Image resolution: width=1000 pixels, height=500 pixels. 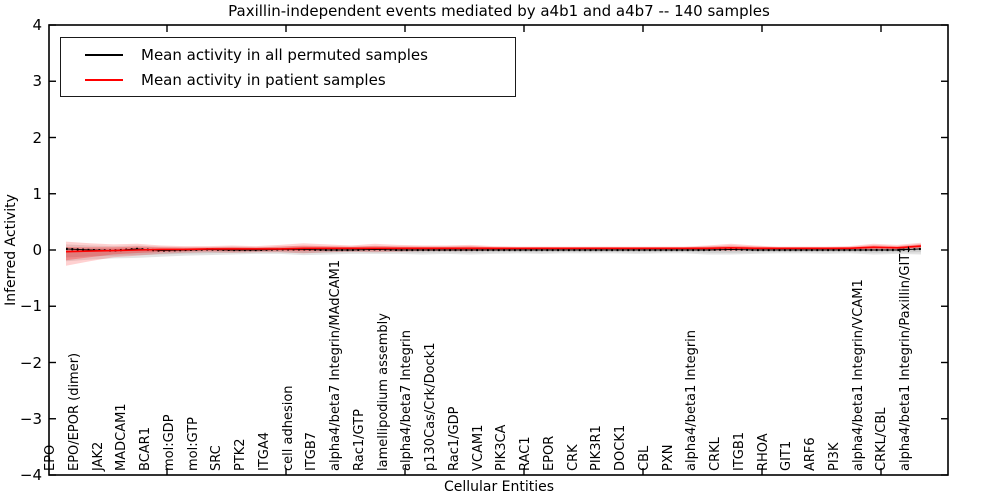 What do you see at coordinates (37, 193) in the screenshot?
I see `y-tick-label: 1` at bounding box center [37, 193].